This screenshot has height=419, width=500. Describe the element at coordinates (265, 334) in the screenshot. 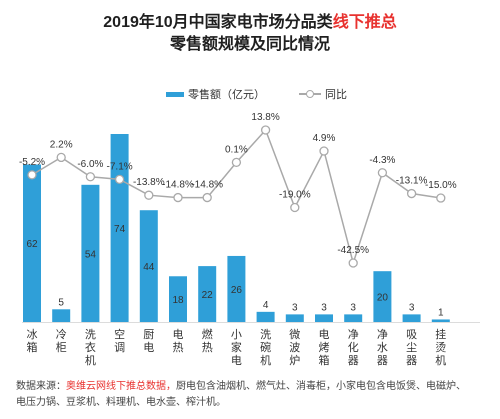

I see `category-label-8-0: 洗` at that location.